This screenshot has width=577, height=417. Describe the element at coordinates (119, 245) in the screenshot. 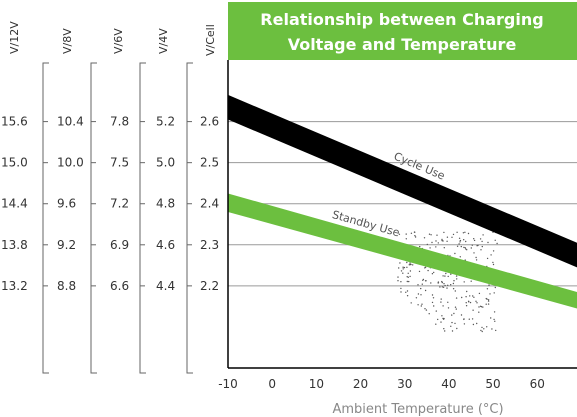

I see `y-tick-label-v6v: 6.9` at that location.